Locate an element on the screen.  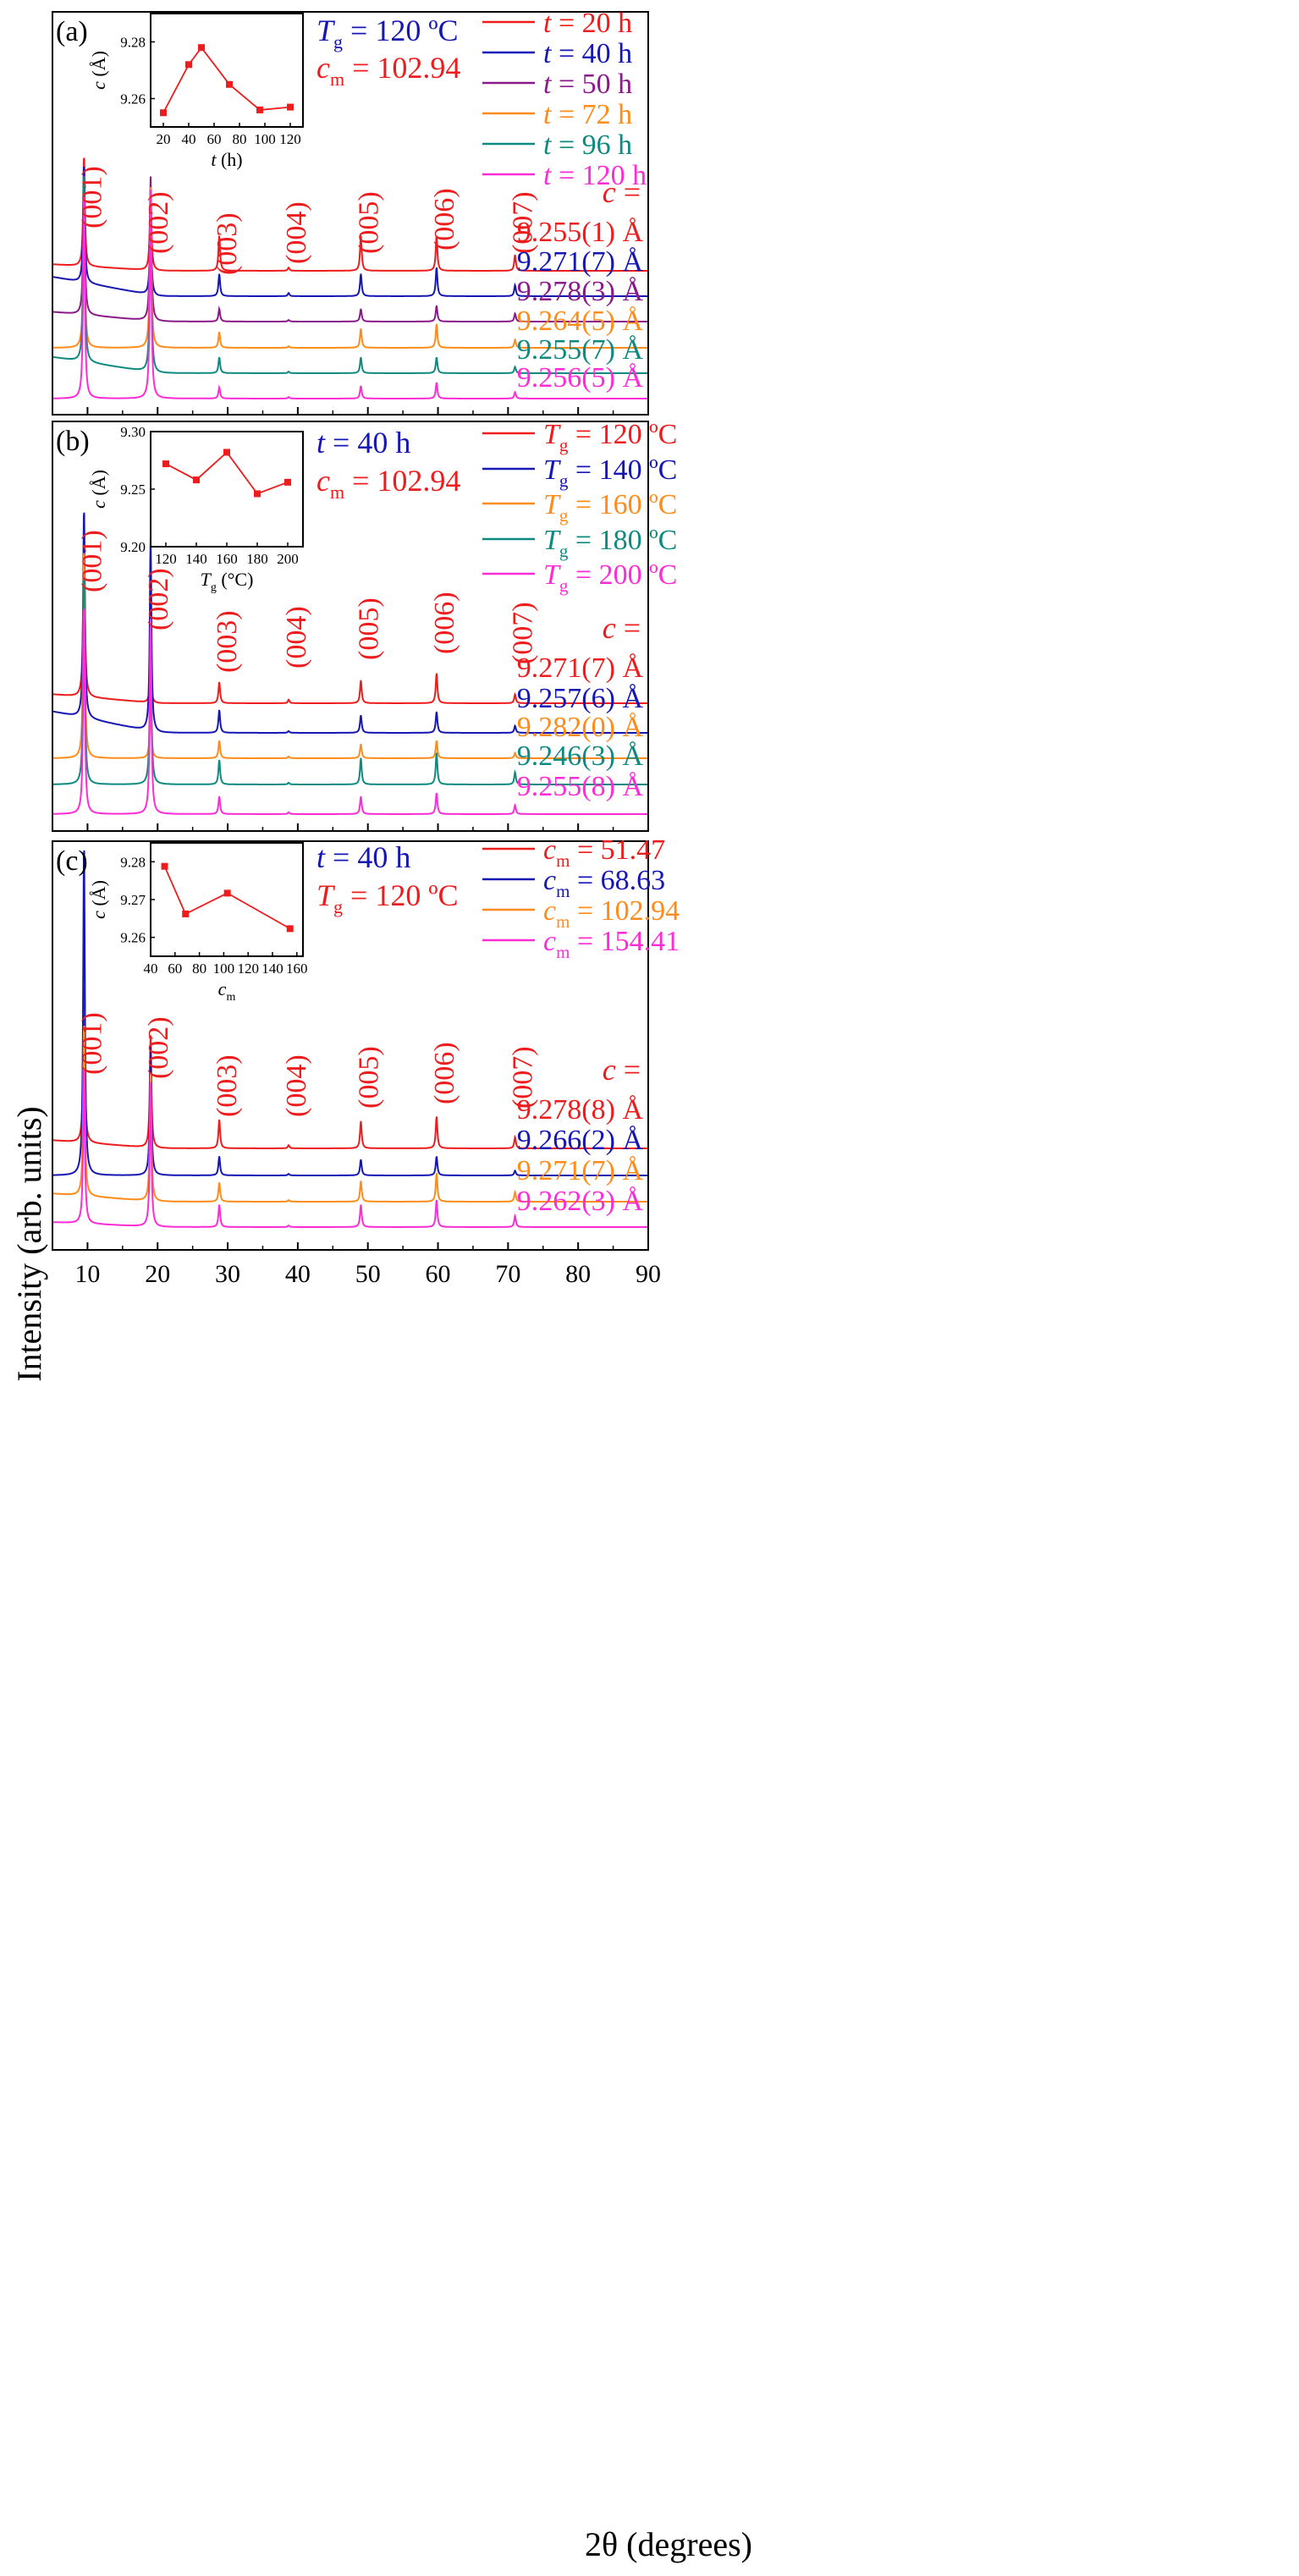
c-value-label: 9.278(8) Å is located at coordinates (580, 1110).